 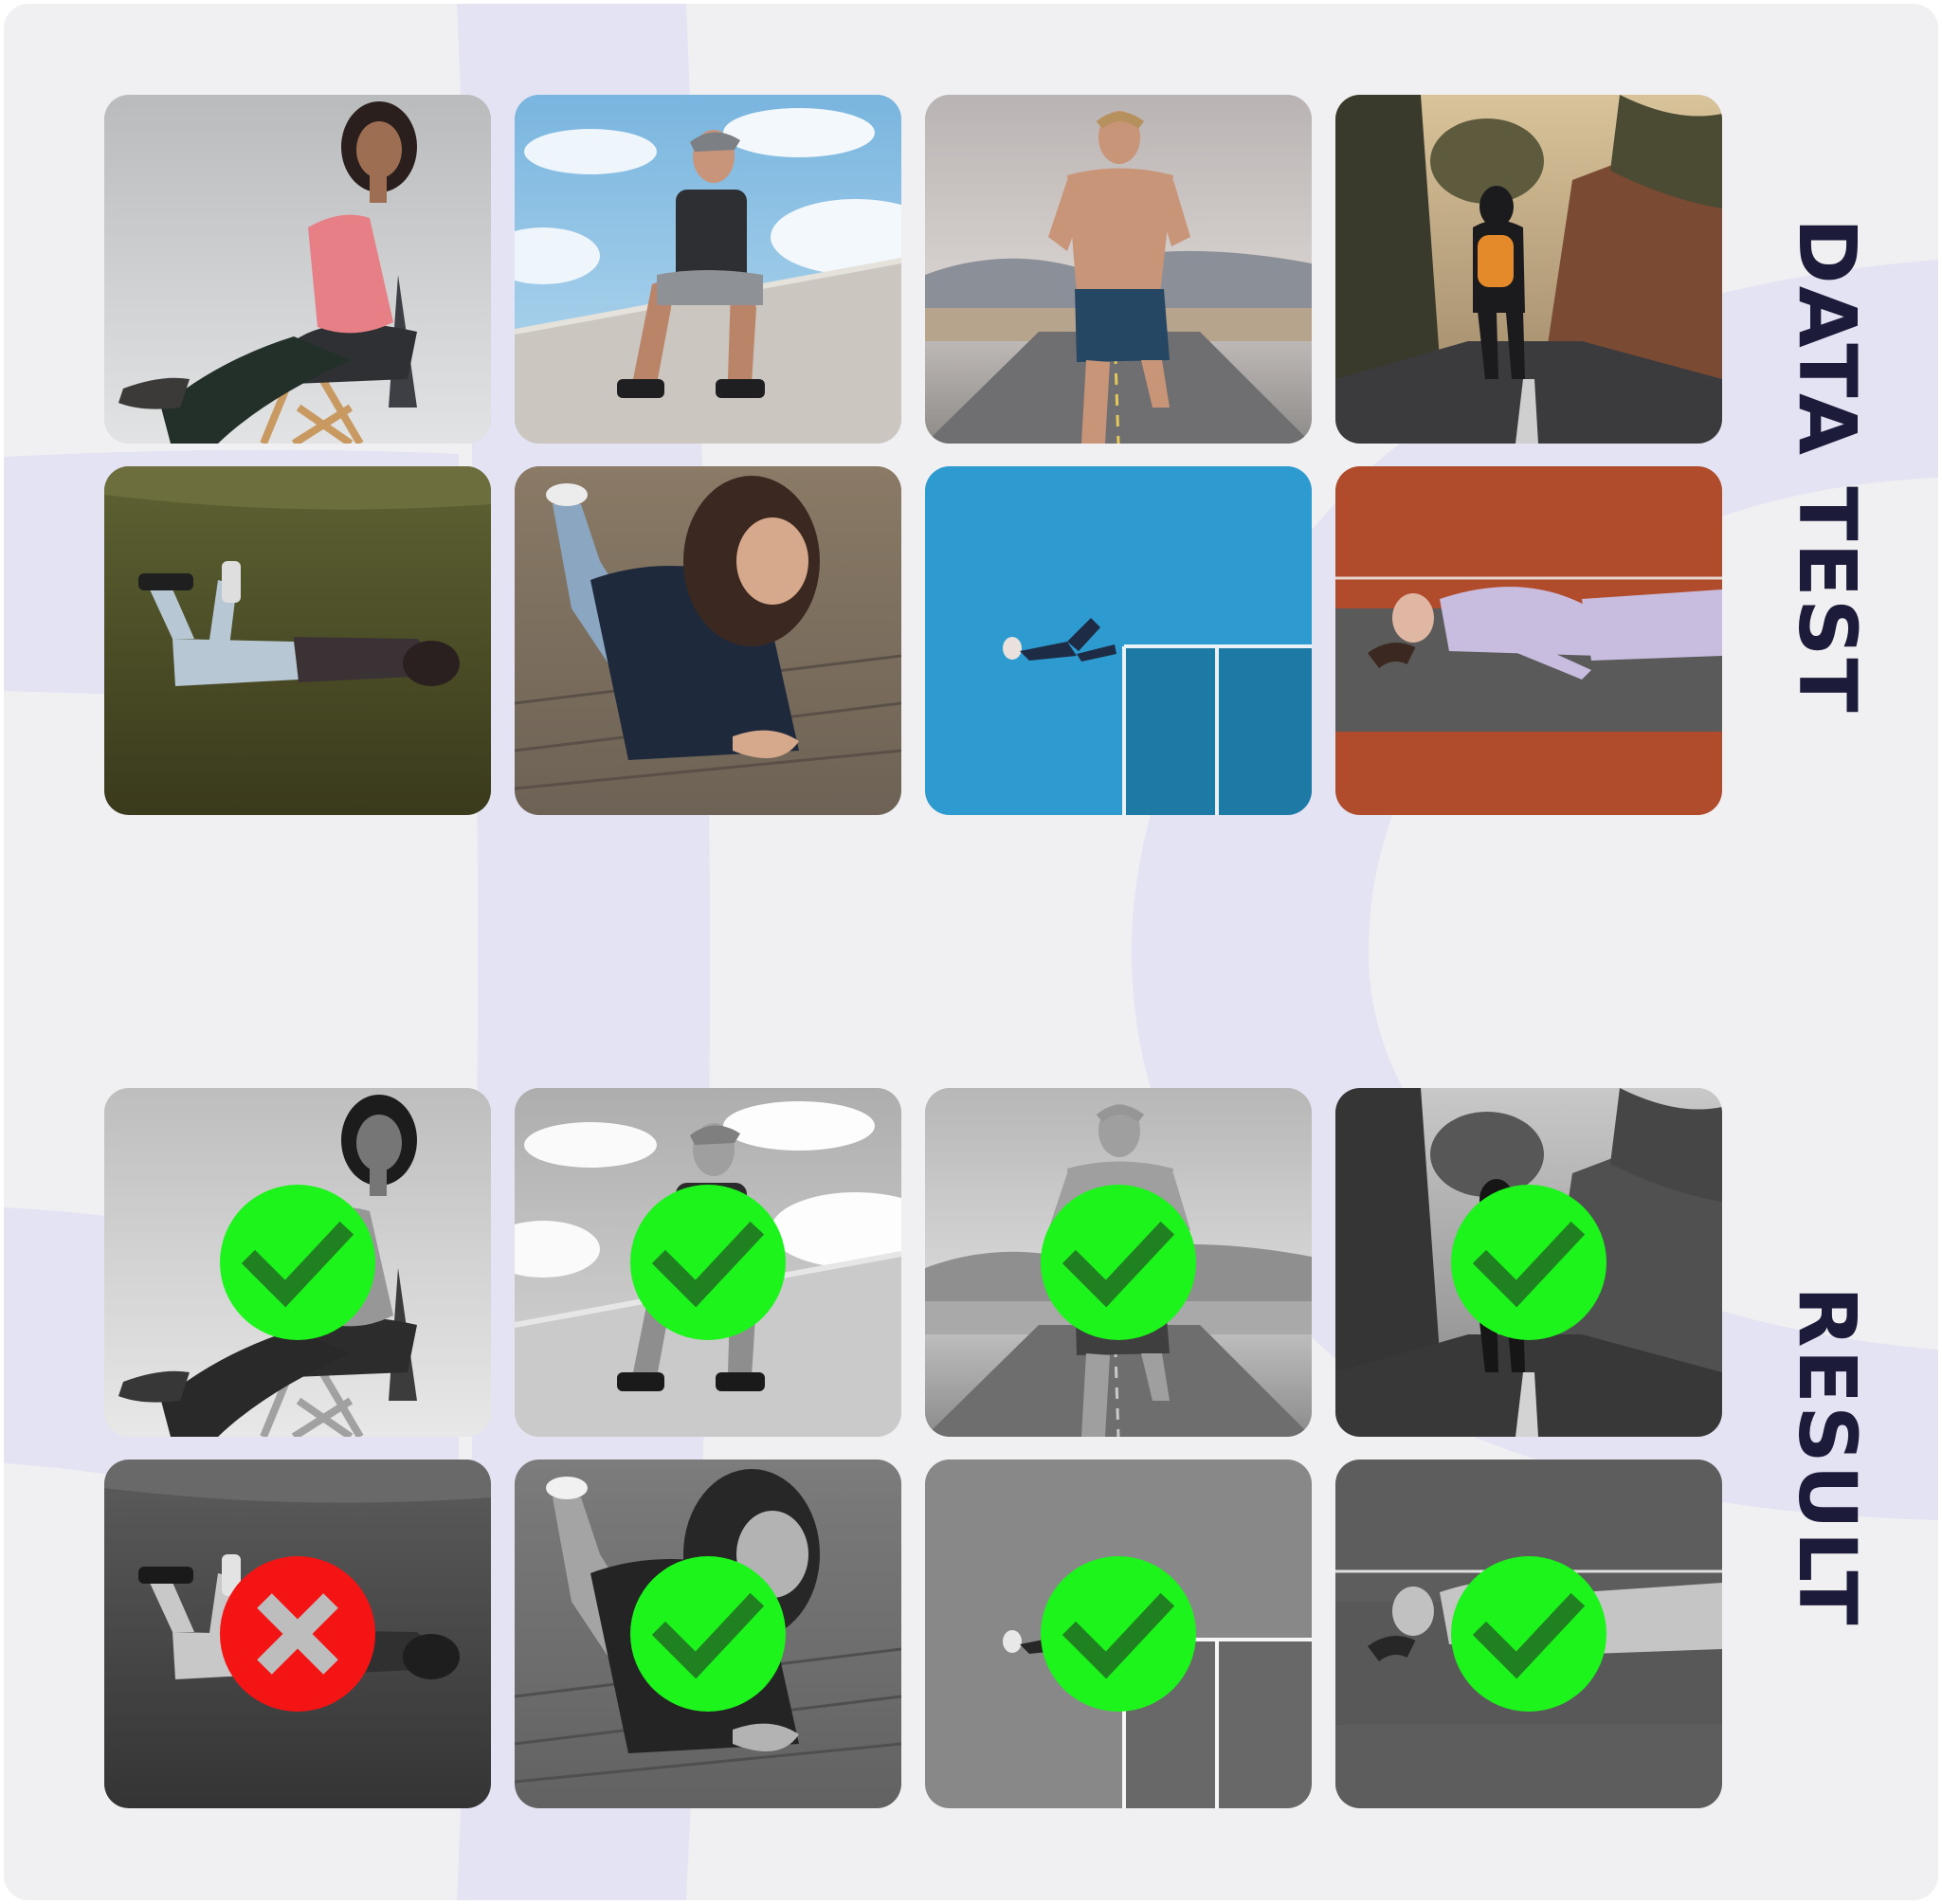 What do you see at coordinates (1827, 466) in the screenshot?
I see `data-test-label: DATA TEST` at bounding box center [1827, 466].